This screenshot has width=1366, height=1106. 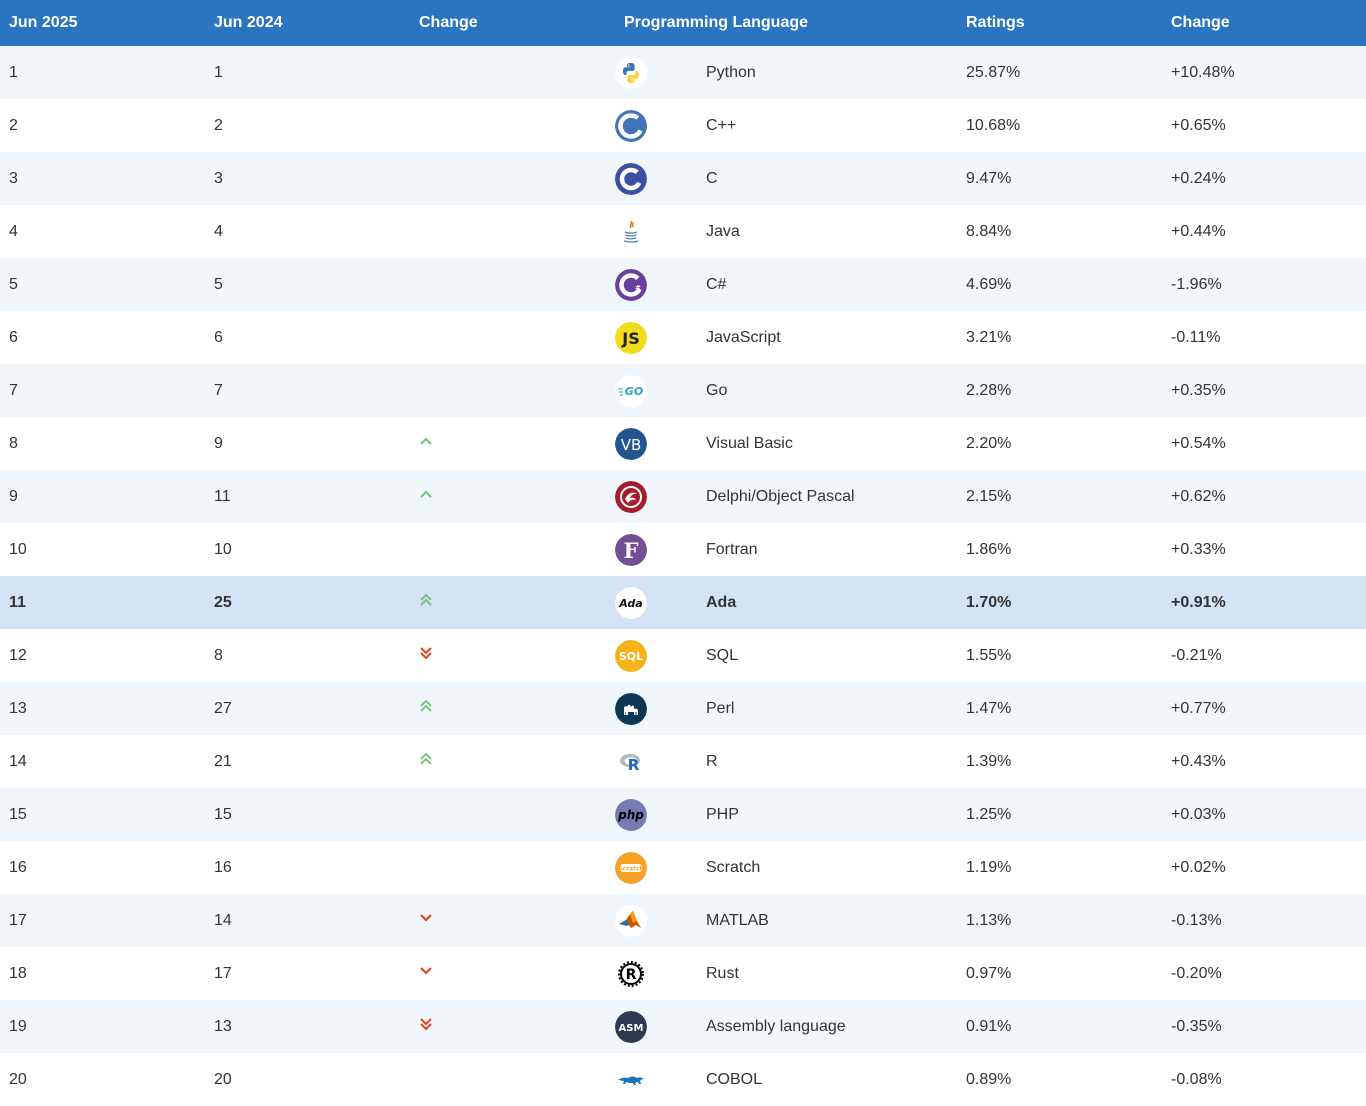 I want to click on language-name: C++, so click(x=827, y=125).